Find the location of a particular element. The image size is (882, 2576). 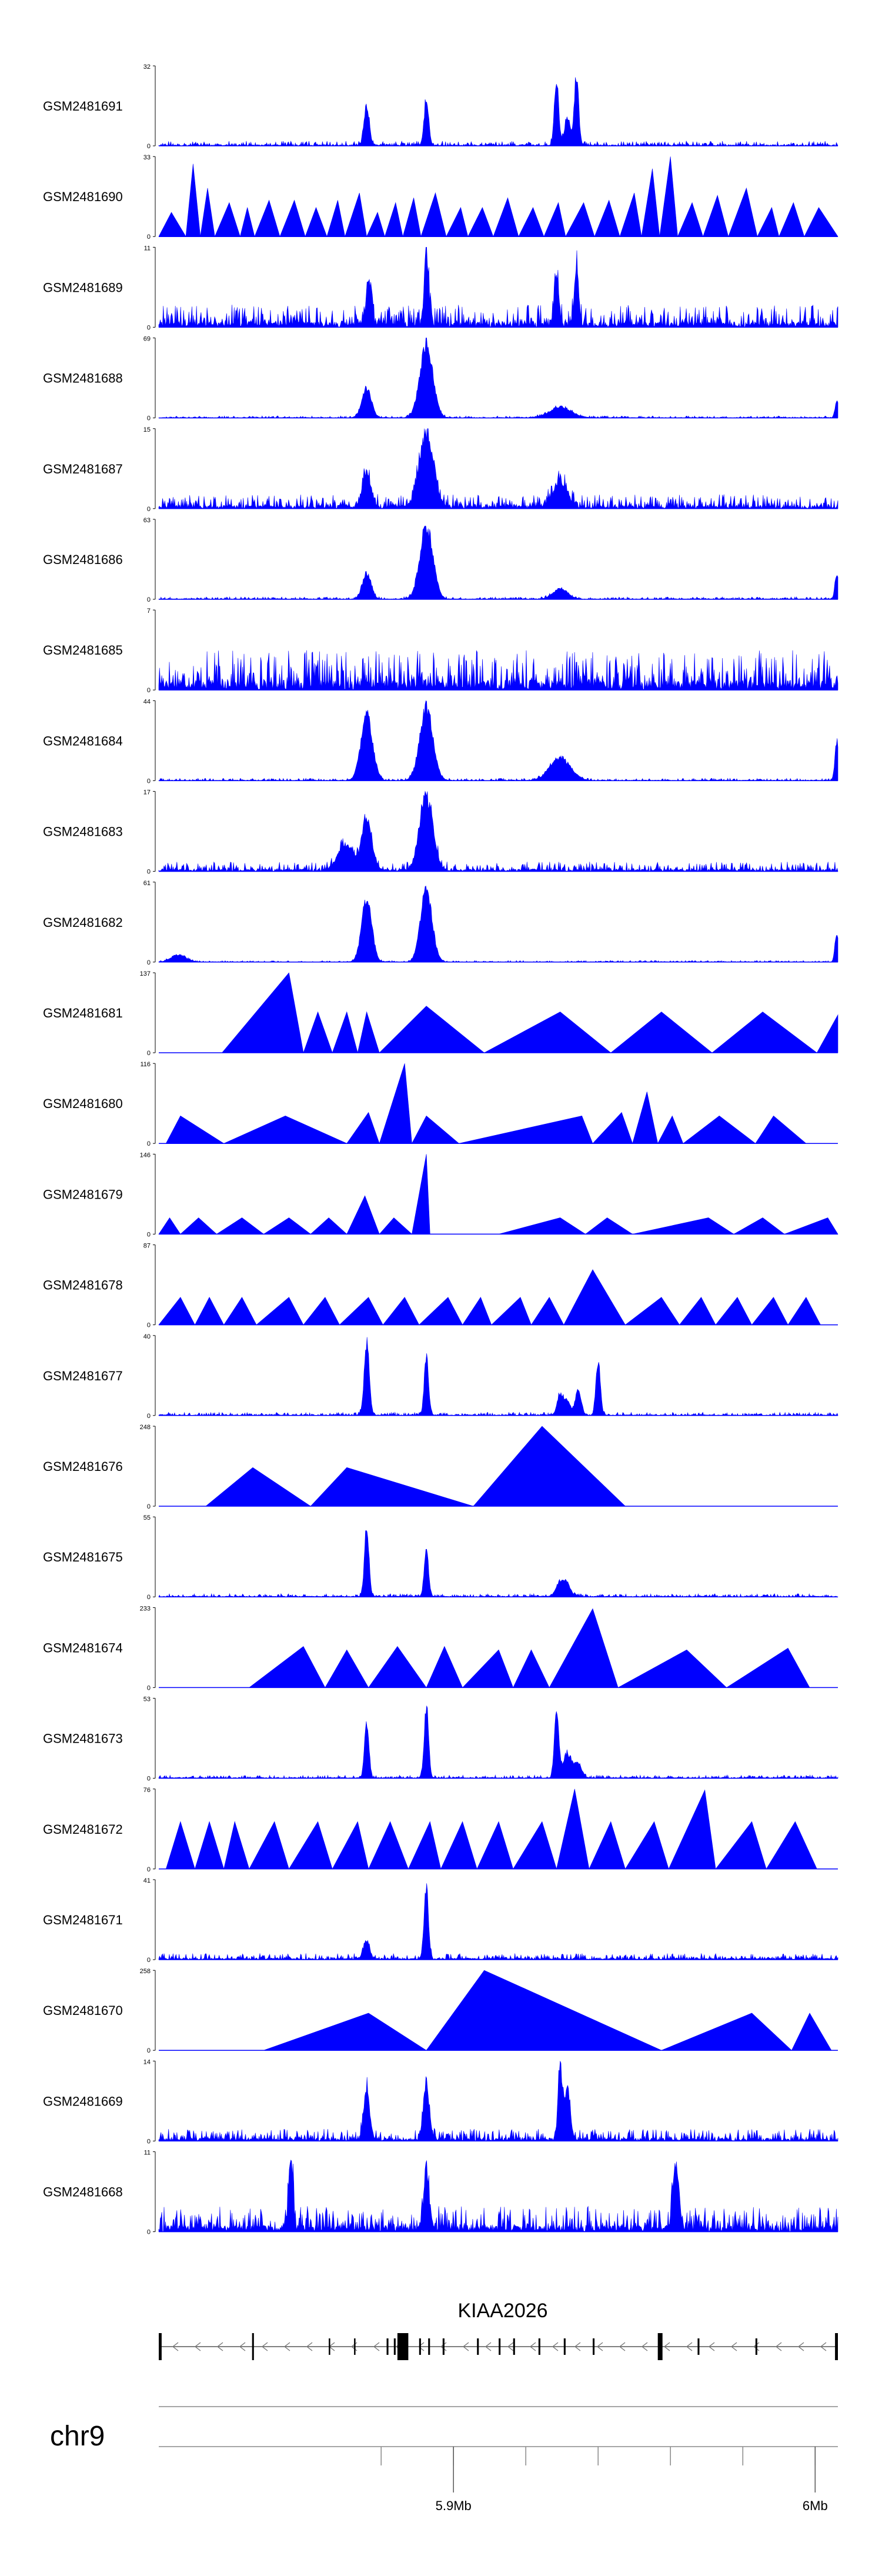

track-GSM2481691: GSM2481691 32 0 is located at coordinates (440, 107).